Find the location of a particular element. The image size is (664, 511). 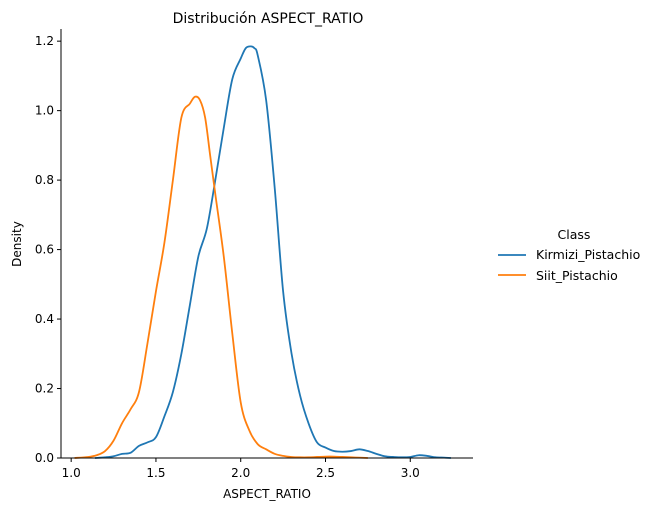

chart-title: Distribución ASPECT_RATIO is located at coordinates (268, 19).